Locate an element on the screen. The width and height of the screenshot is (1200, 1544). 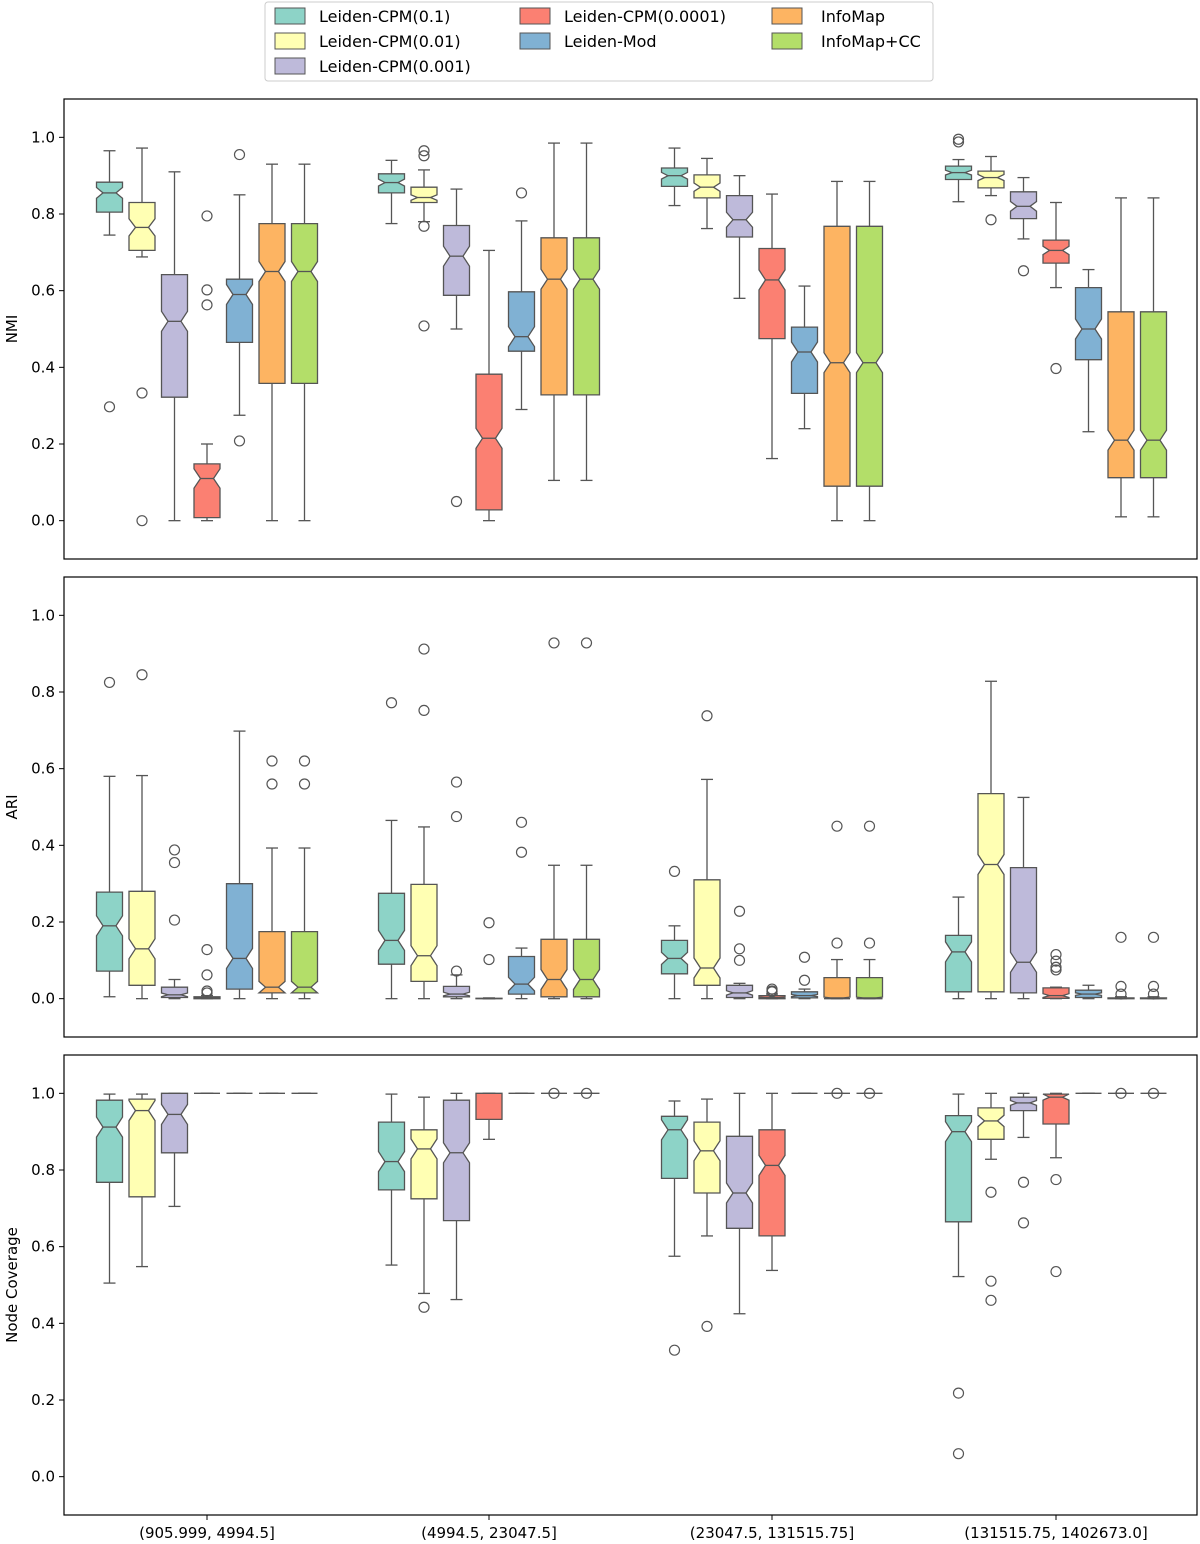
y-tick-label: 0.8 is located at coordinates (43, 214).